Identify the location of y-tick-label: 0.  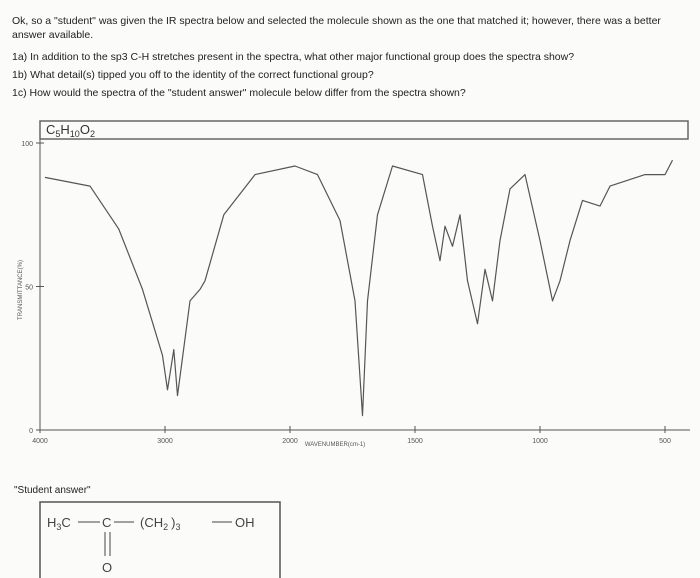
(31, 431).